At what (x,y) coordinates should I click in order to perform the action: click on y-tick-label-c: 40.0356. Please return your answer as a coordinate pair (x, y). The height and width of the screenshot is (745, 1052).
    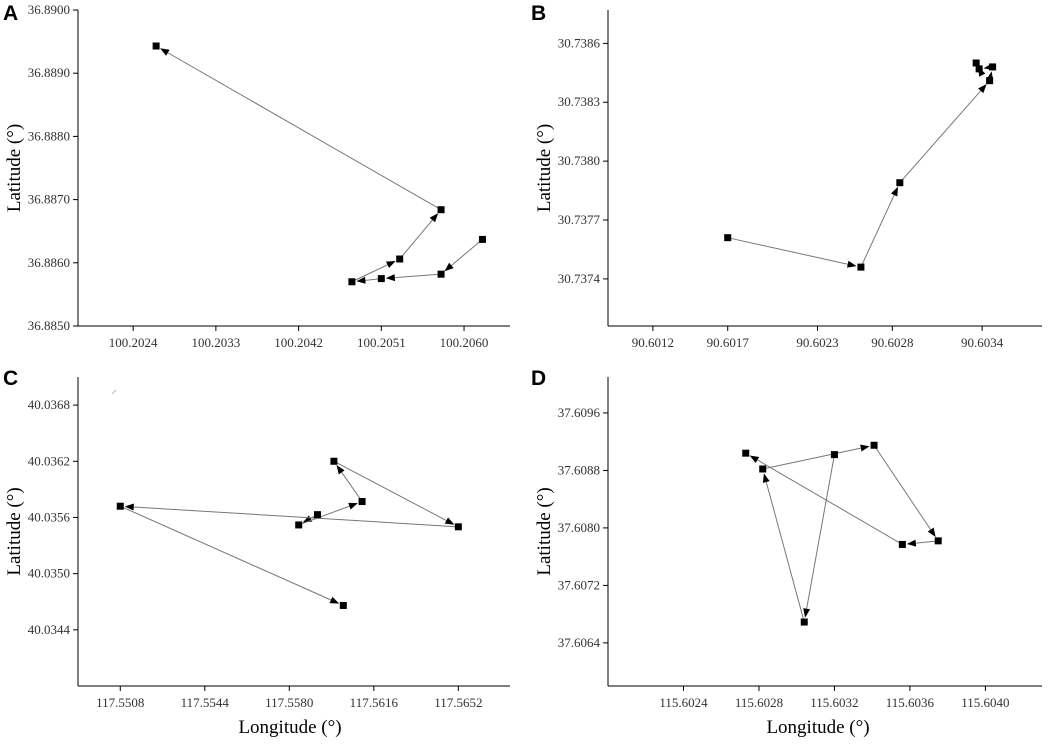
    Looking at the image, I should click on (49, 516).